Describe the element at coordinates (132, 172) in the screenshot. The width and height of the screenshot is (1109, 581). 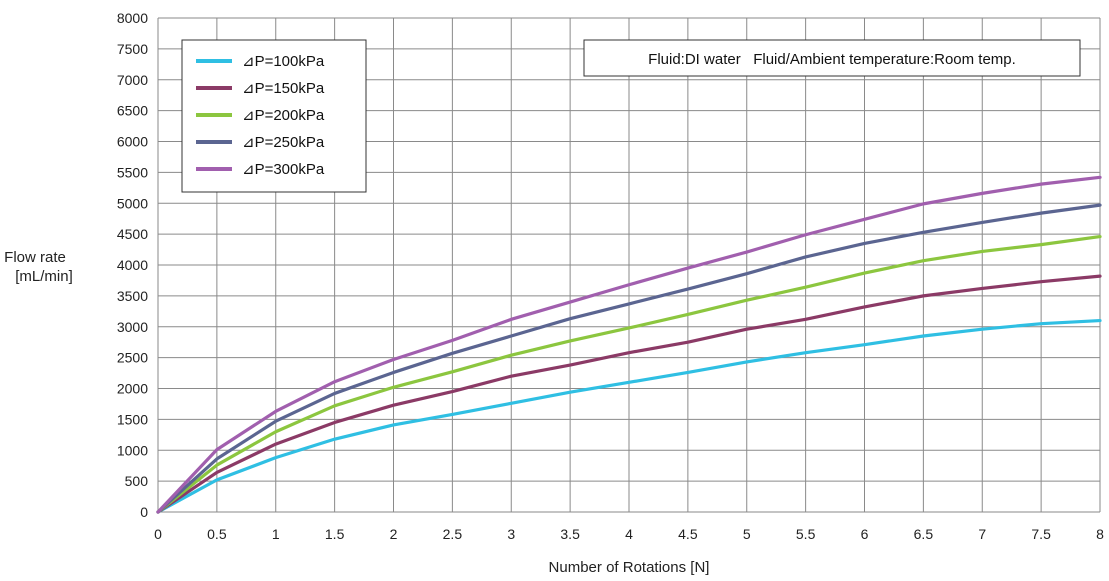
I see `y-tick-label-11: 5500` at that location.